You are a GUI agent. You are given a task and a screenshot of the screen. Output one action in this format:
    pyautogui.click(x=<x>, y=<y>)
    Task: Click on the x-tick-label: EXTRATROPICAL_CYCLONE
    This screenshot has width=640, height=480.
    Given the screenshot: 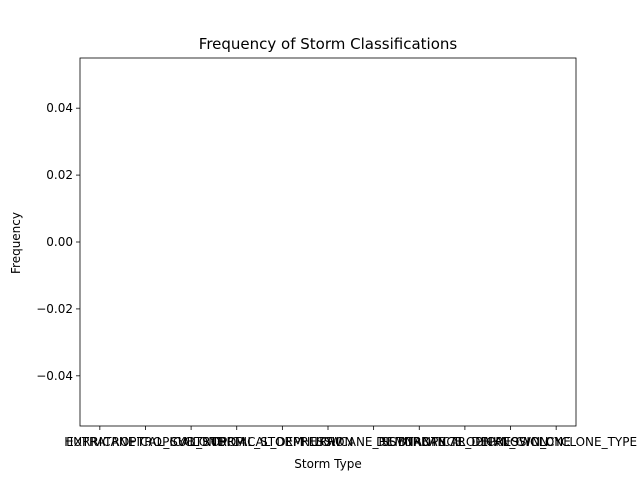 What is the action you would take?
    pyautogui.click(x=145, y=442)
    